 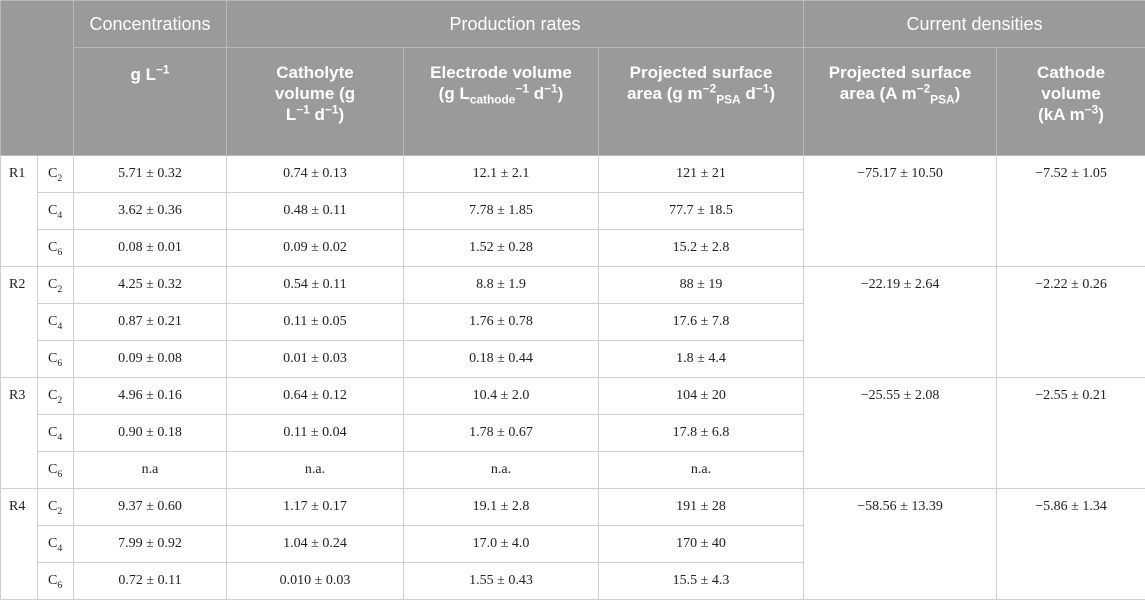 What do you see at coordinates (701, 544) in the screenshot?
I see `psa-cell: 170 ± 40` at bounding box center [701, 544].